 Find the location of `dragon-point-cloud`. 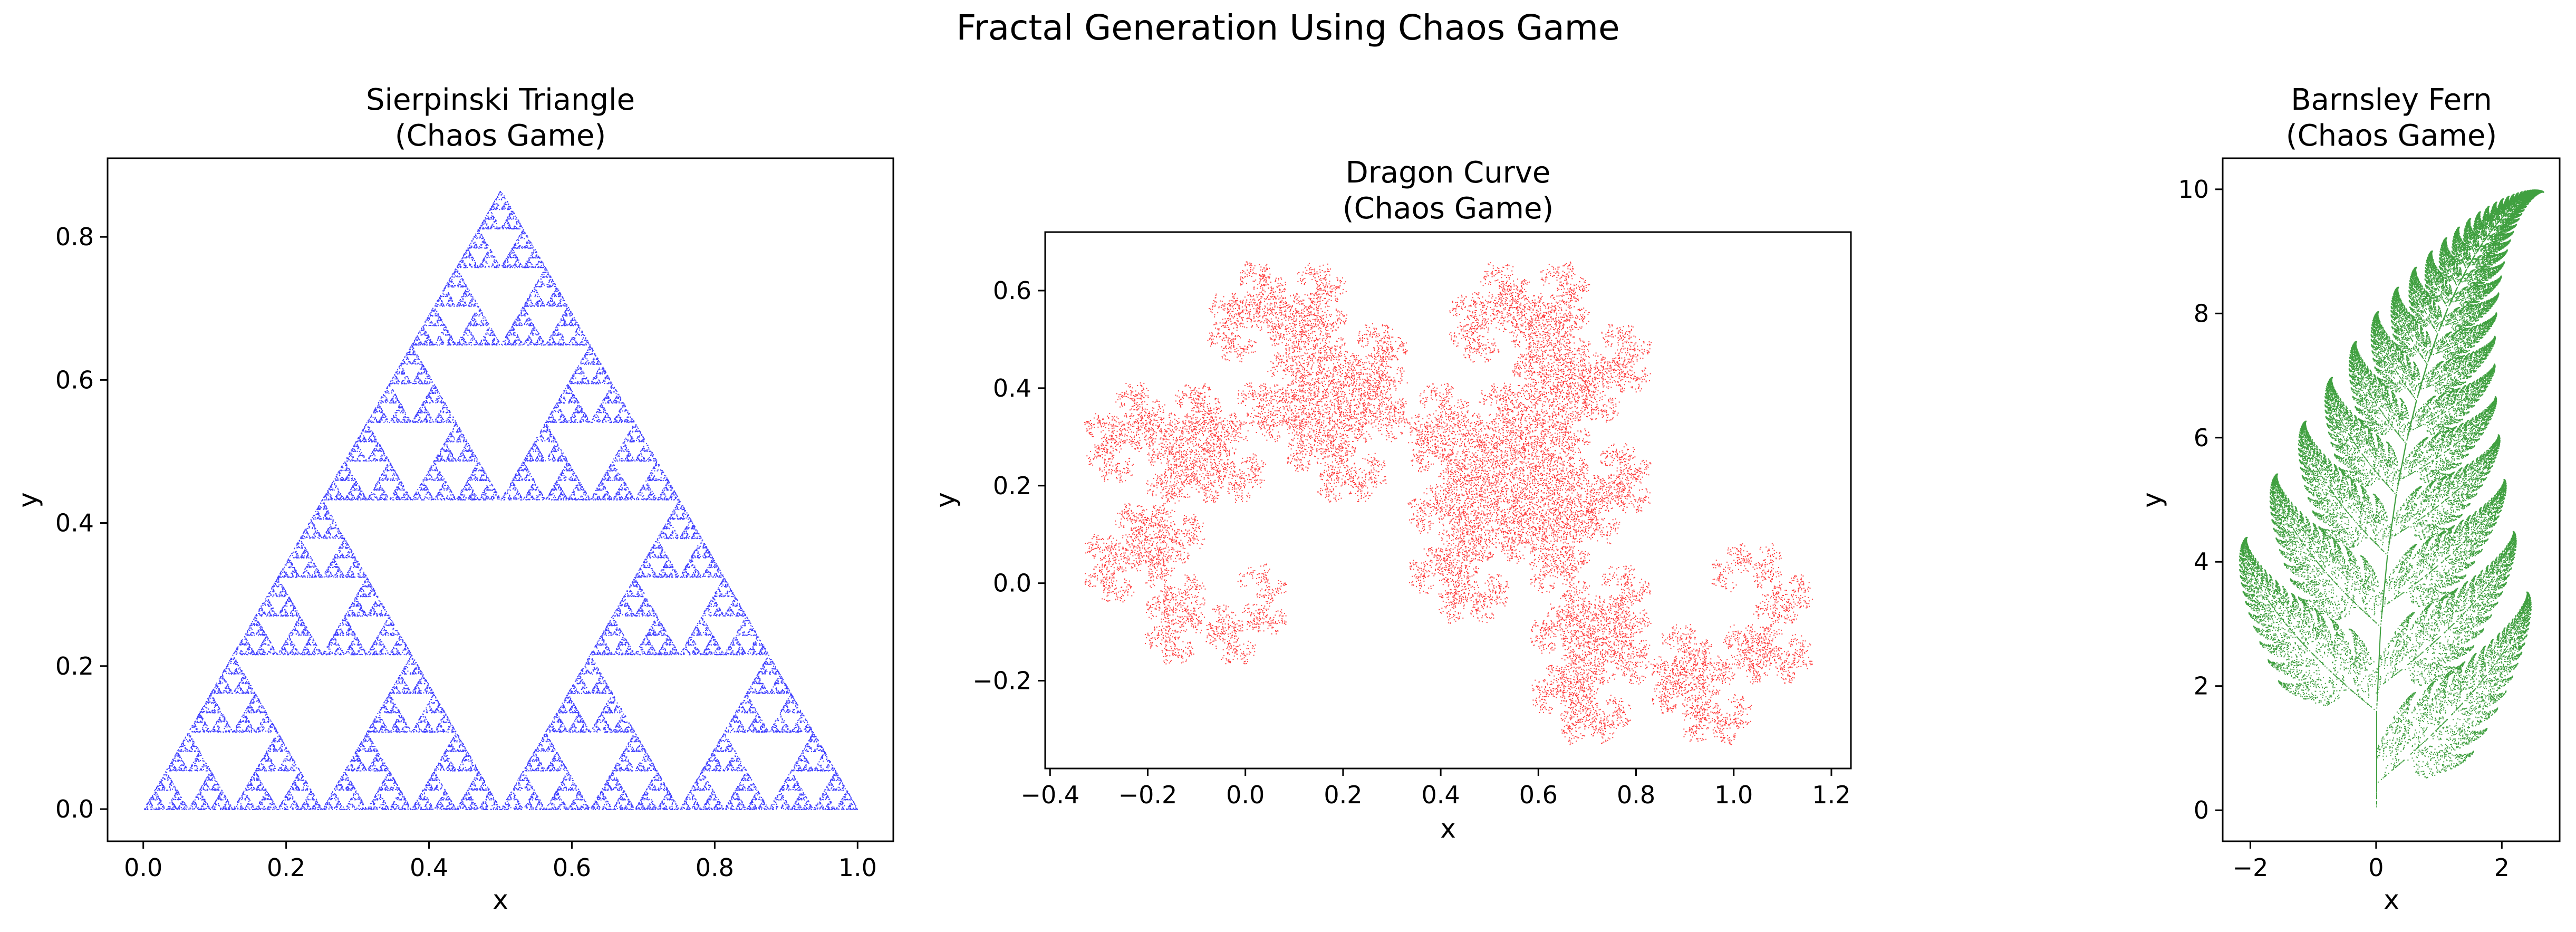

dragon-point-cloud is located at coordinates (1448, 503).